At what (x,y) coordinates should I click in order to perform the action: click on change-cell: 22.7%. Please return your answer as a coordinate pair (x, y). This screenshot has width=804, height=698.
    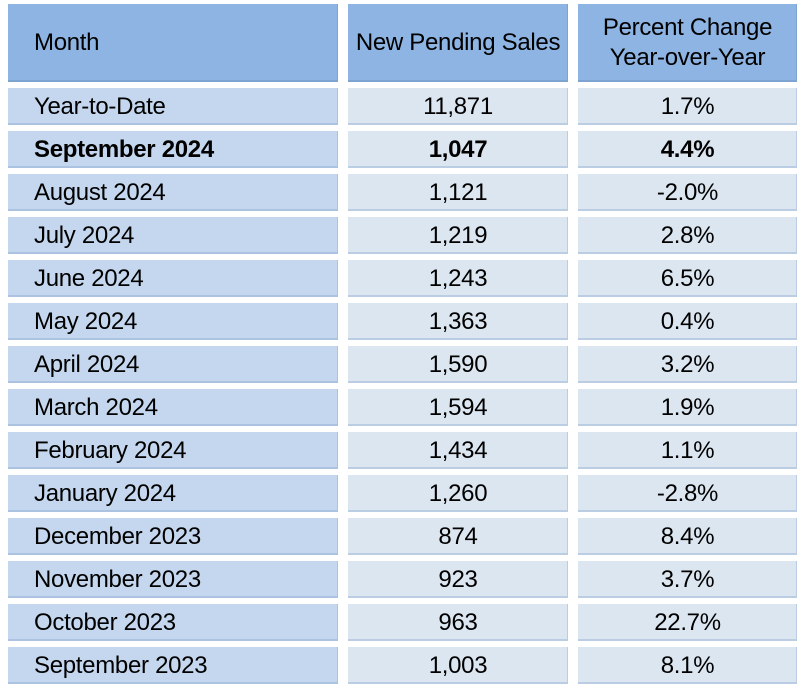
    Looking at the image, I should click on (687, 622).